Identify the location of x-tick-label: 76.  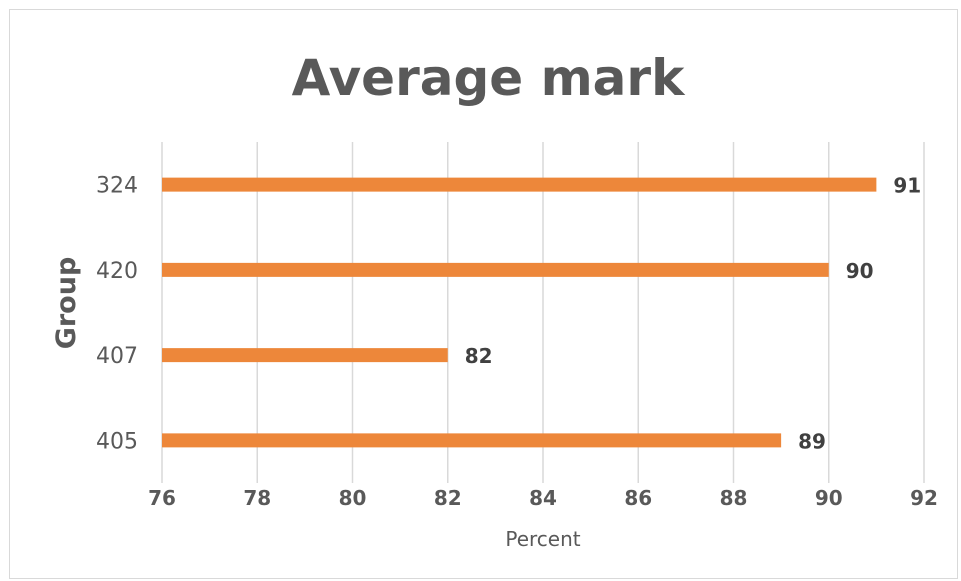
(162, 498).